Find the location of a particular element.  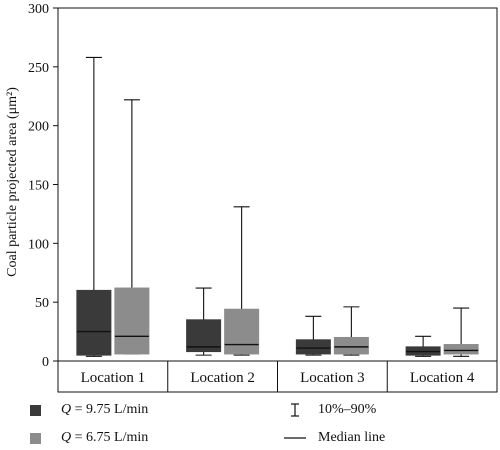

y-axis-label: Coal particle projected area (μm²) is located at coordinates (12, 182).